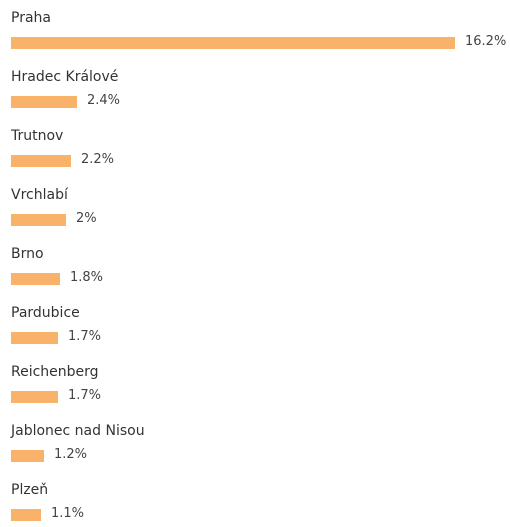  Describe the element at coordinates (255, 445) in the screenshot. I see `bar-row: Jablonec nad Nisou 1.2%` at that location.